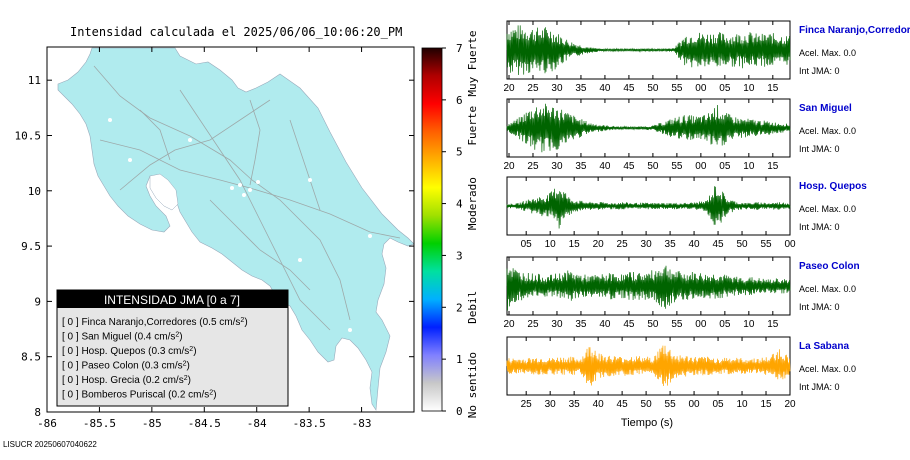  What do you see at coordinates (31, 246) in the screenshot?
I see `map-y-tick-label: 9.5` at bounding box center [31, 246].